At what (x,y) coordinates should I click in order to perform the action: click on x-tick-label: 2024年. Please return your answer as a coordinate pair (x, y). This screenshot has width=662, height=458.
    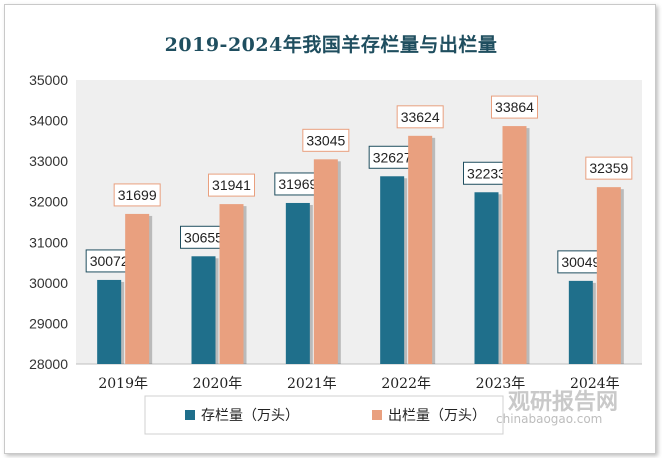
    Looking at the image, I should click on (595, 384).